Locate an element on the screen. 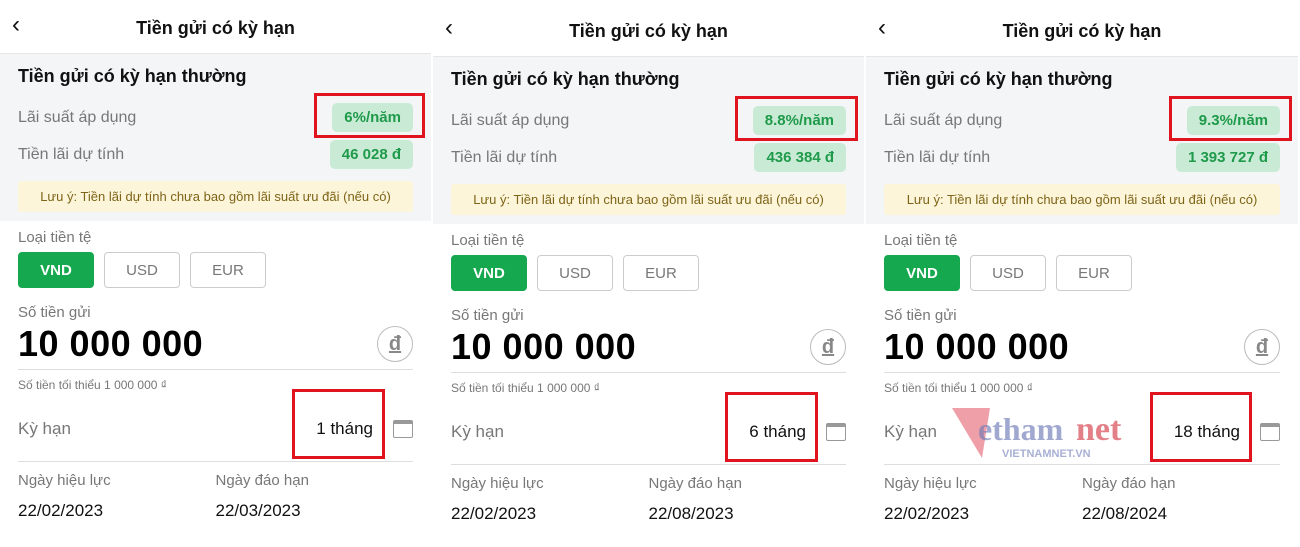  rate-row: Lãi suất áp dụng 9.3%/năm is located at coordinates (1088, 118).